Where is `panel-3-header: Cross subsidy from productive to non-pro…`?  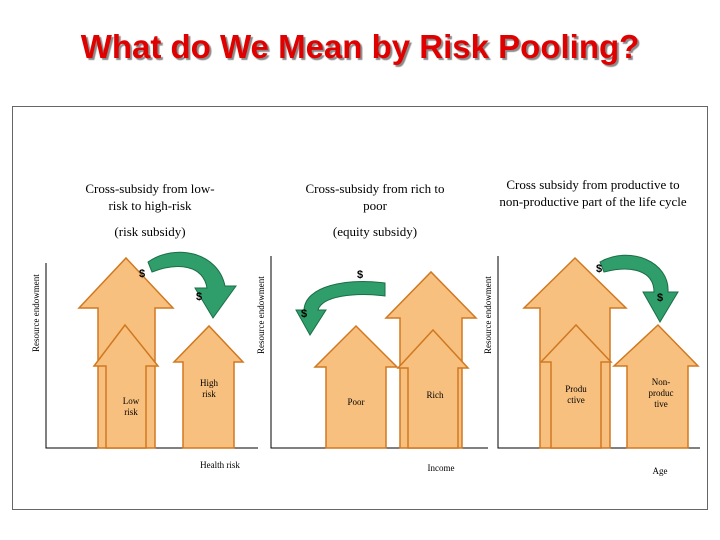
panel-3-header: Cross subsidy from productive to non-pro… is located at coordinates (593, 193).